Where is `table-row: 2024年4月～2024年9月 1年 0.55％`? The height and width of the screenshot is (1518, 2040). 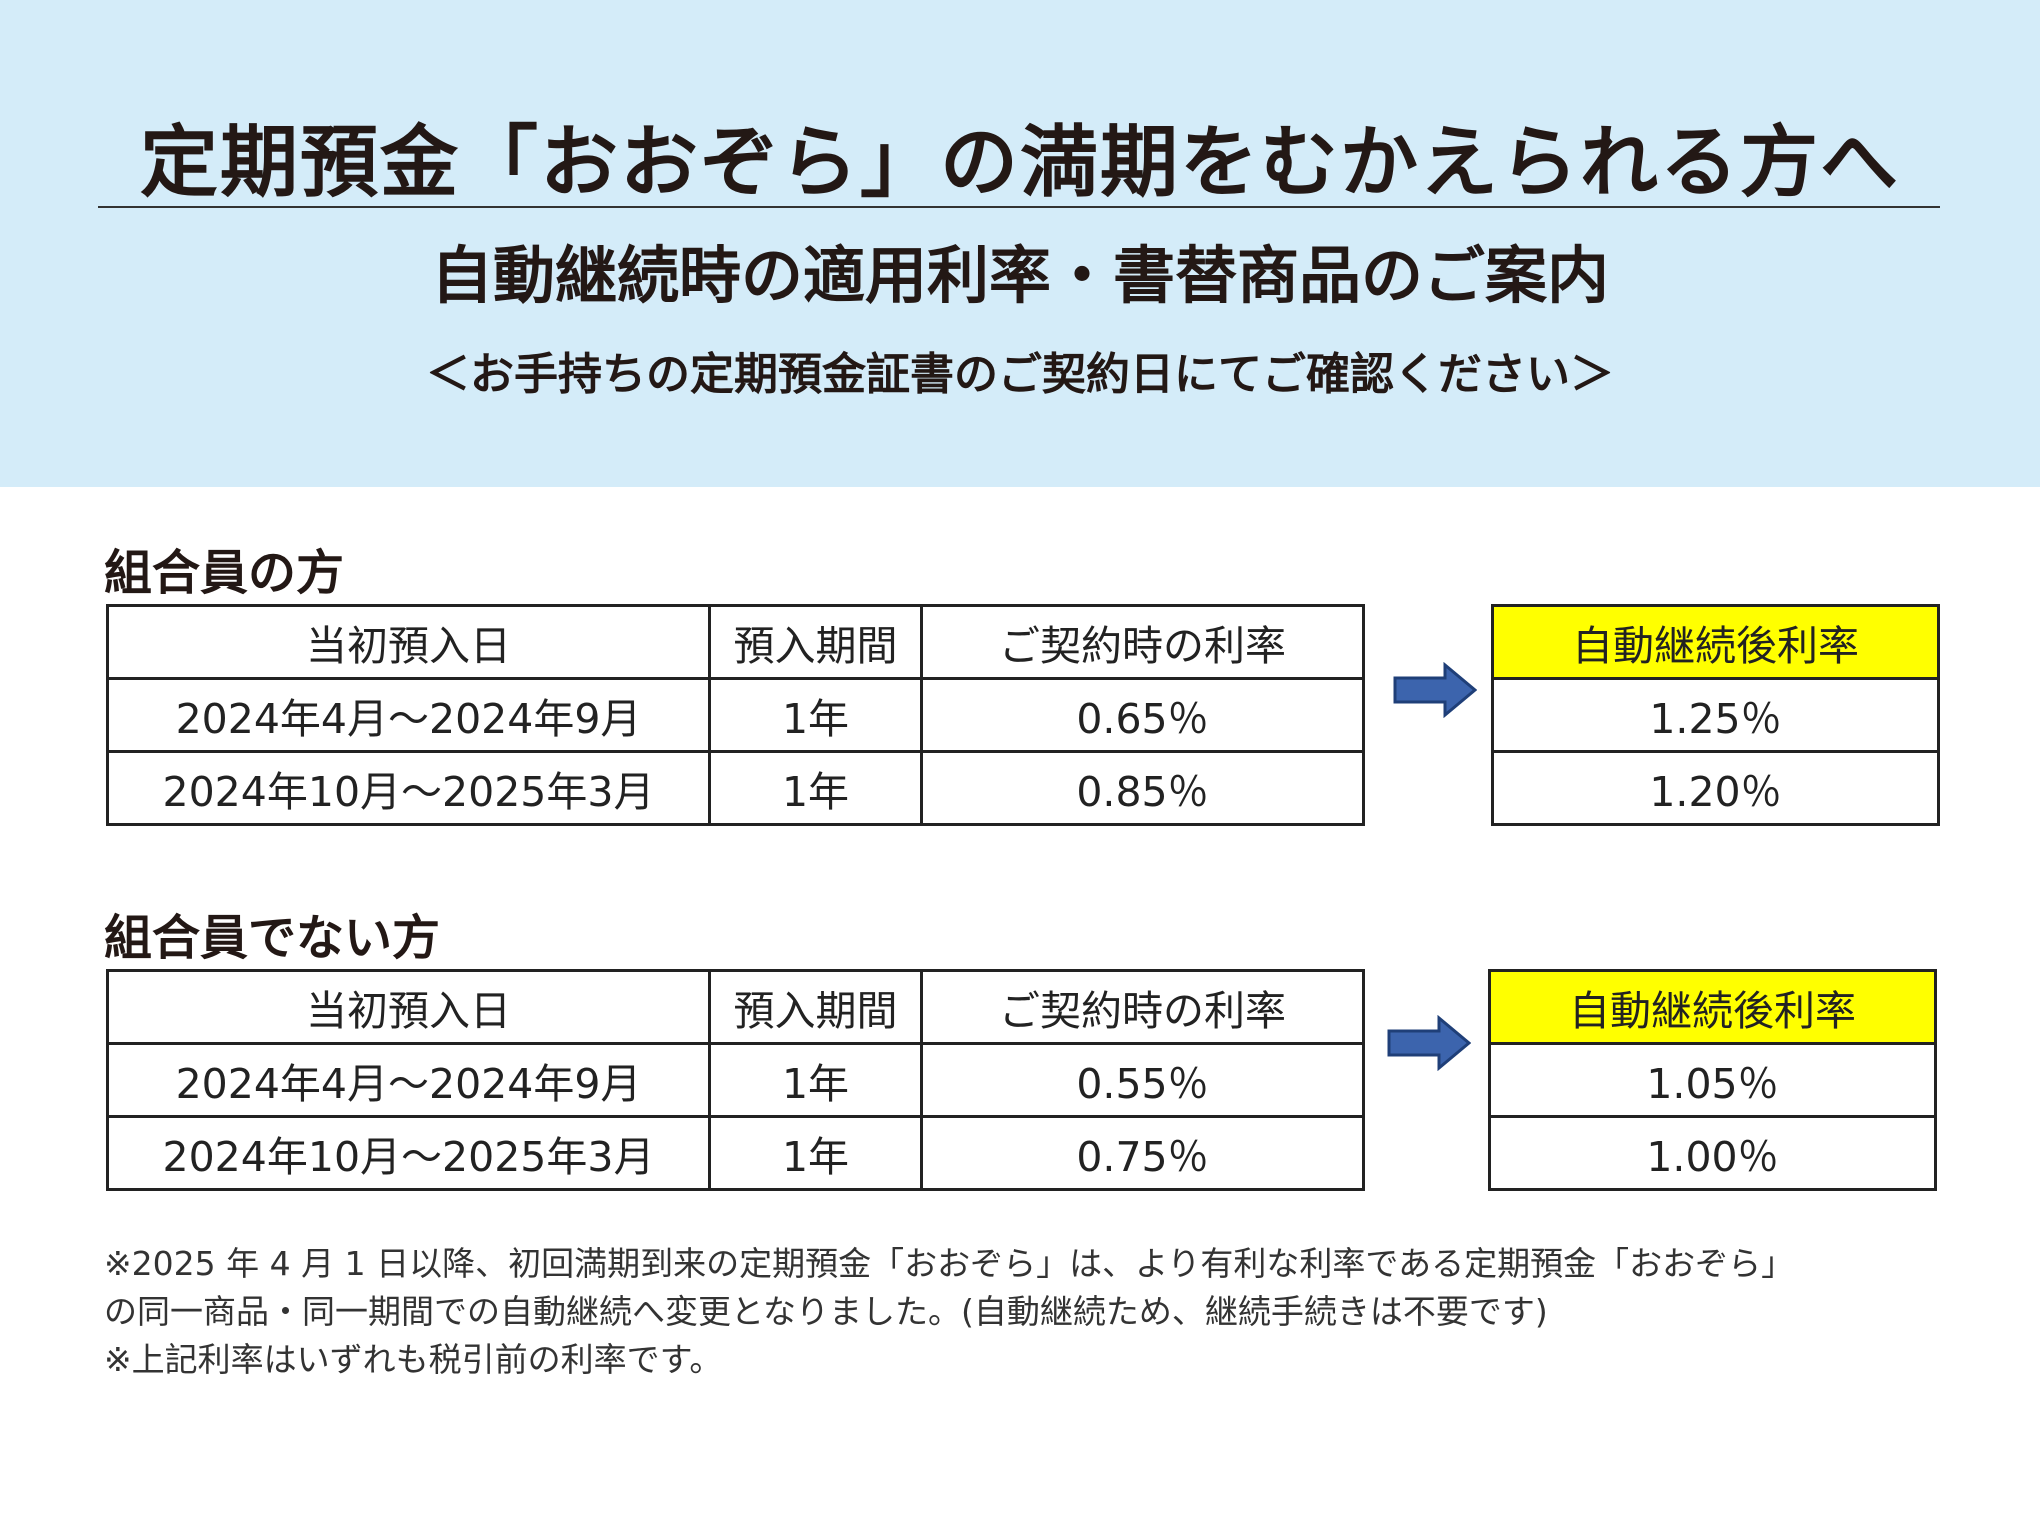
table-row: 2024年4月～2024年9月 1年 0.55％ is located at coordinates (735, 1080).